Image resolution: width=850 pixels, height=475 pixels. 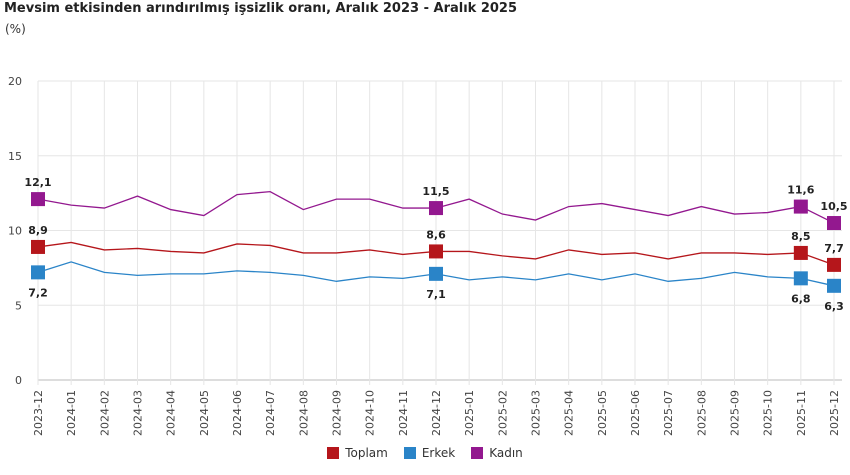 I want to click on x-tick-label: 2024-01, so click(x=71, y=413).